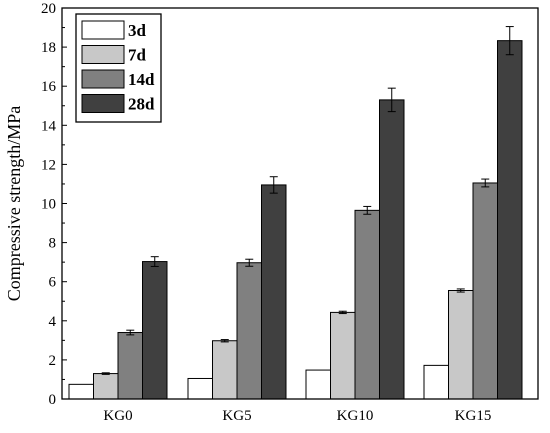  I want to click on y-tick-label: 8, so click(53, 244).